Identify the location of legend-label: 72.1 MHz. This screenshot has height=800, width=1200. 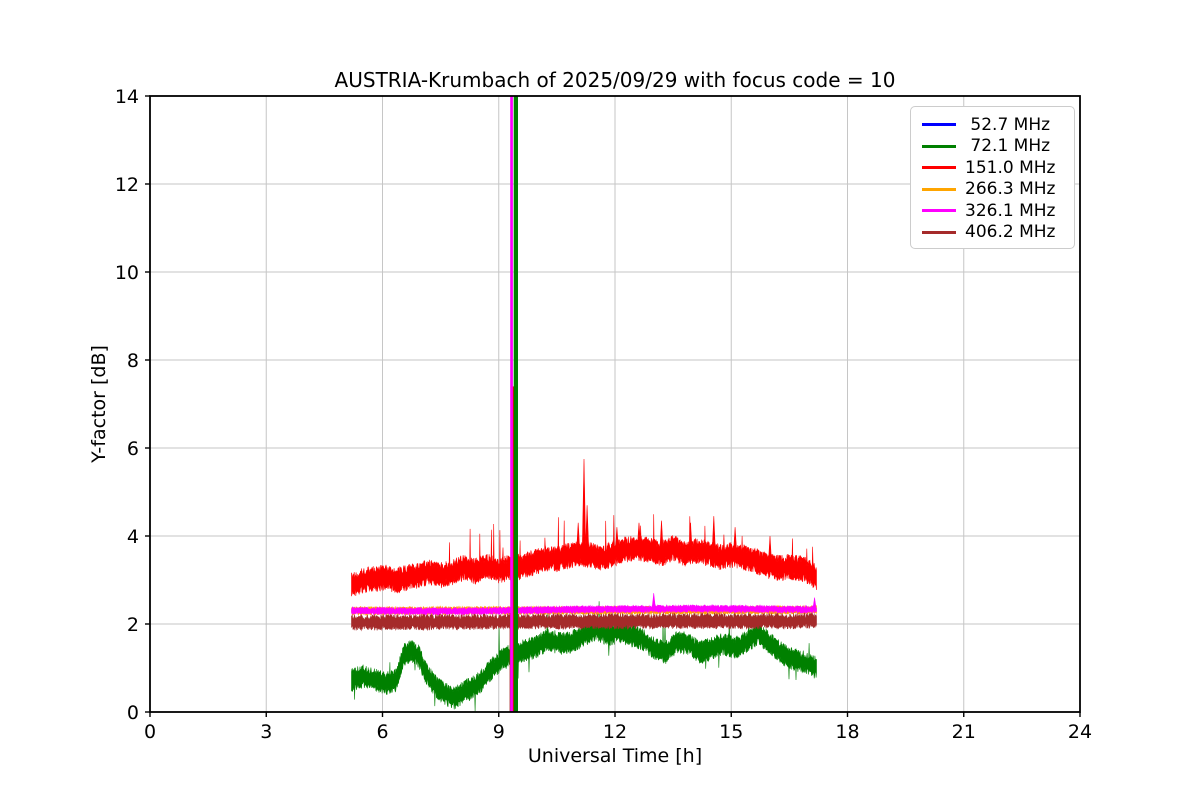
(1008, 146).